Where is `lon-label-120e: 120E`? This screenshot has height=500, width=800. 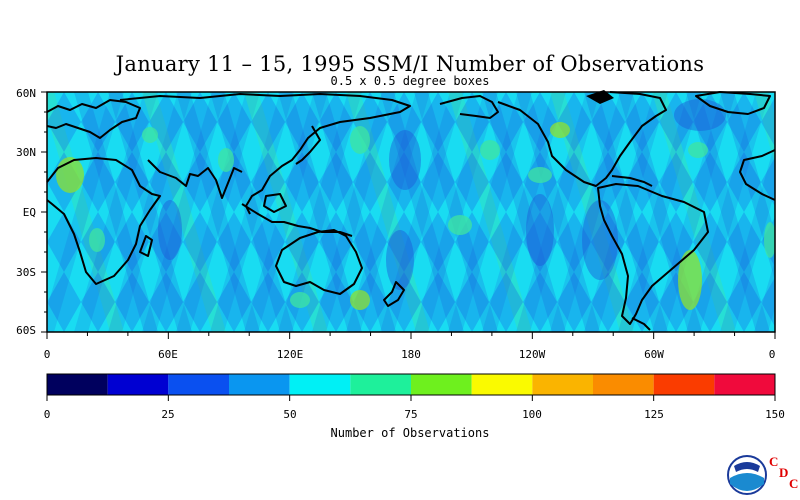 lon-label-120e: 120E is located at coordinates (290, 354).